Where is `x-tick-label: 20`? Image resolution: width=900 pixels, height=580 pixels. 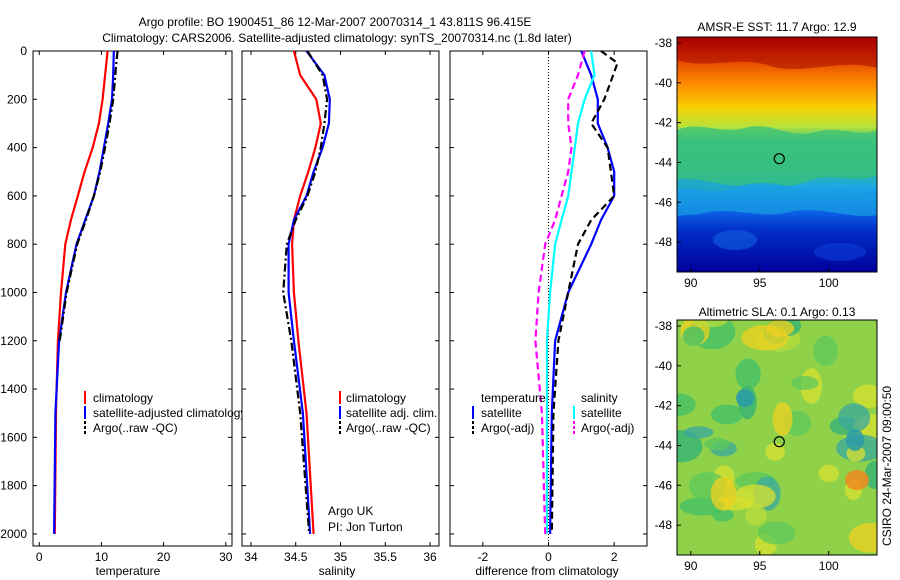 x-tick-label: 20 is located at coordinates (164, 557).